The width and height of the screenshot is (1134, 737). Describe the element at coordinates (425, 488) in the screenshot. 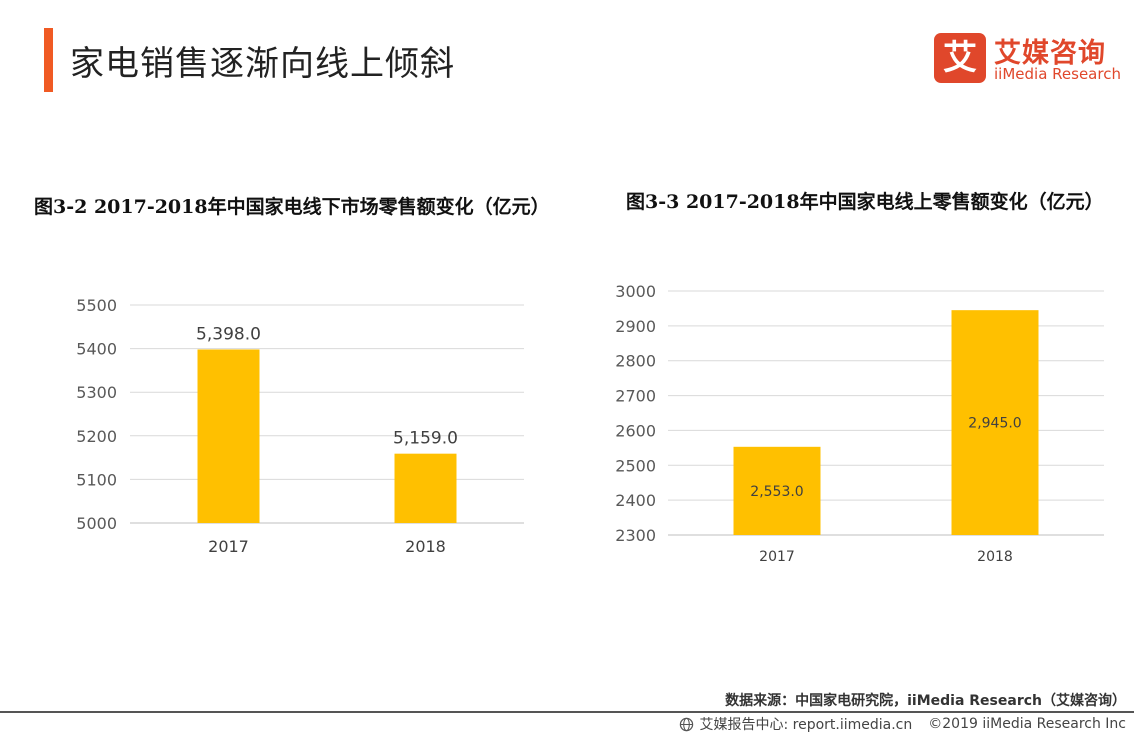

I see `bar-offline-2018` at that location.